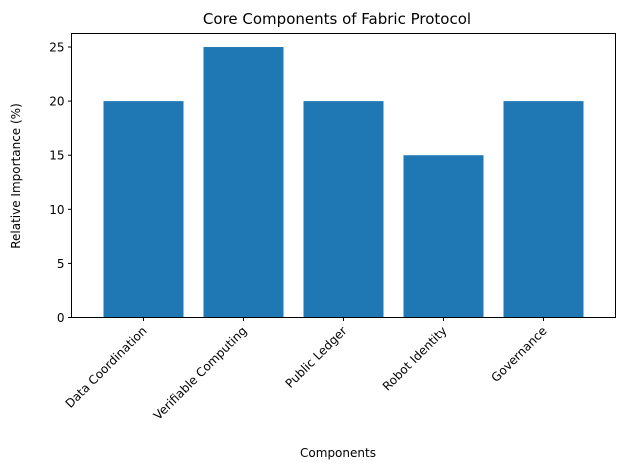 This screenshot has width=630, height=470. What do you see at coordinates (61, 318) in the screenshot?
I see `y-tick-label: 0` at bounding box center [61, 318].